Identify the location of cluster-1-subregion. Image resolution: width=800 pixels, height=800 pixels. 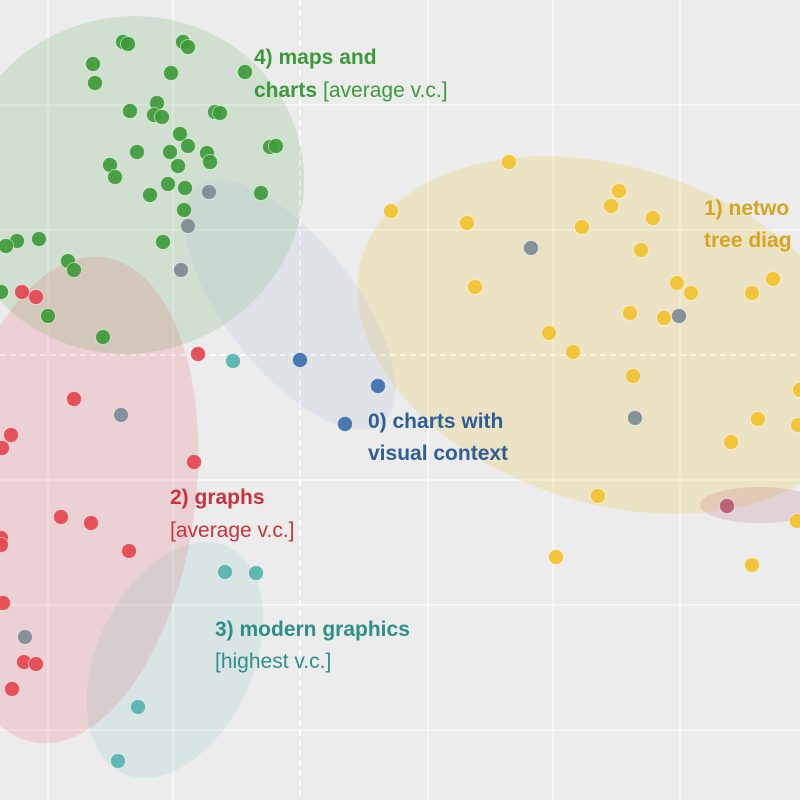
(750, 505).